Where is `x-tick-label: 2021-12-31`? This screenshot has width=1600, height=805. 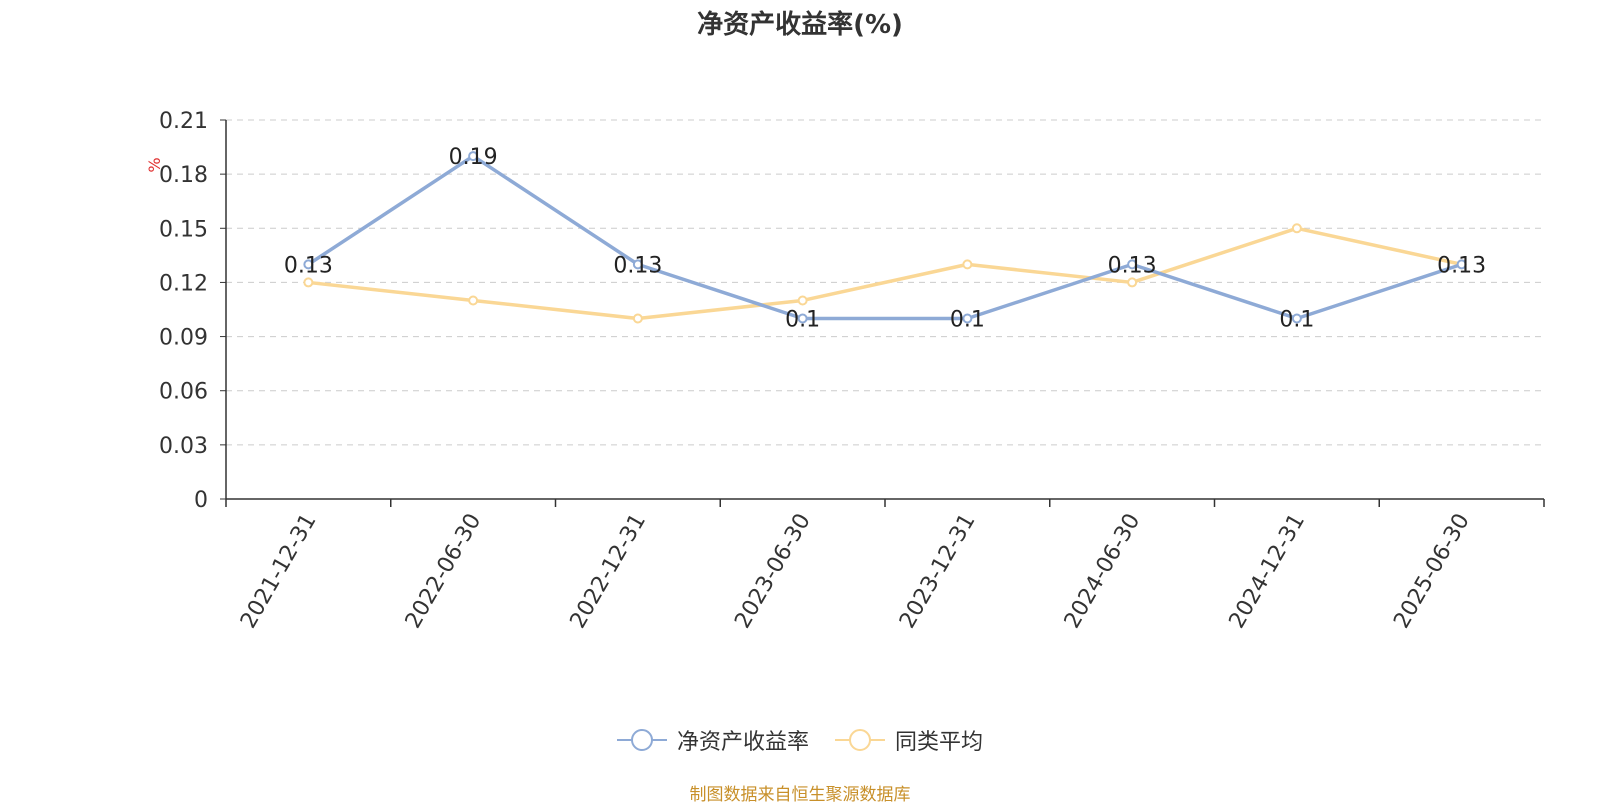 x-tick-label: 2021-12-31 is located at coordinates (279, 571).